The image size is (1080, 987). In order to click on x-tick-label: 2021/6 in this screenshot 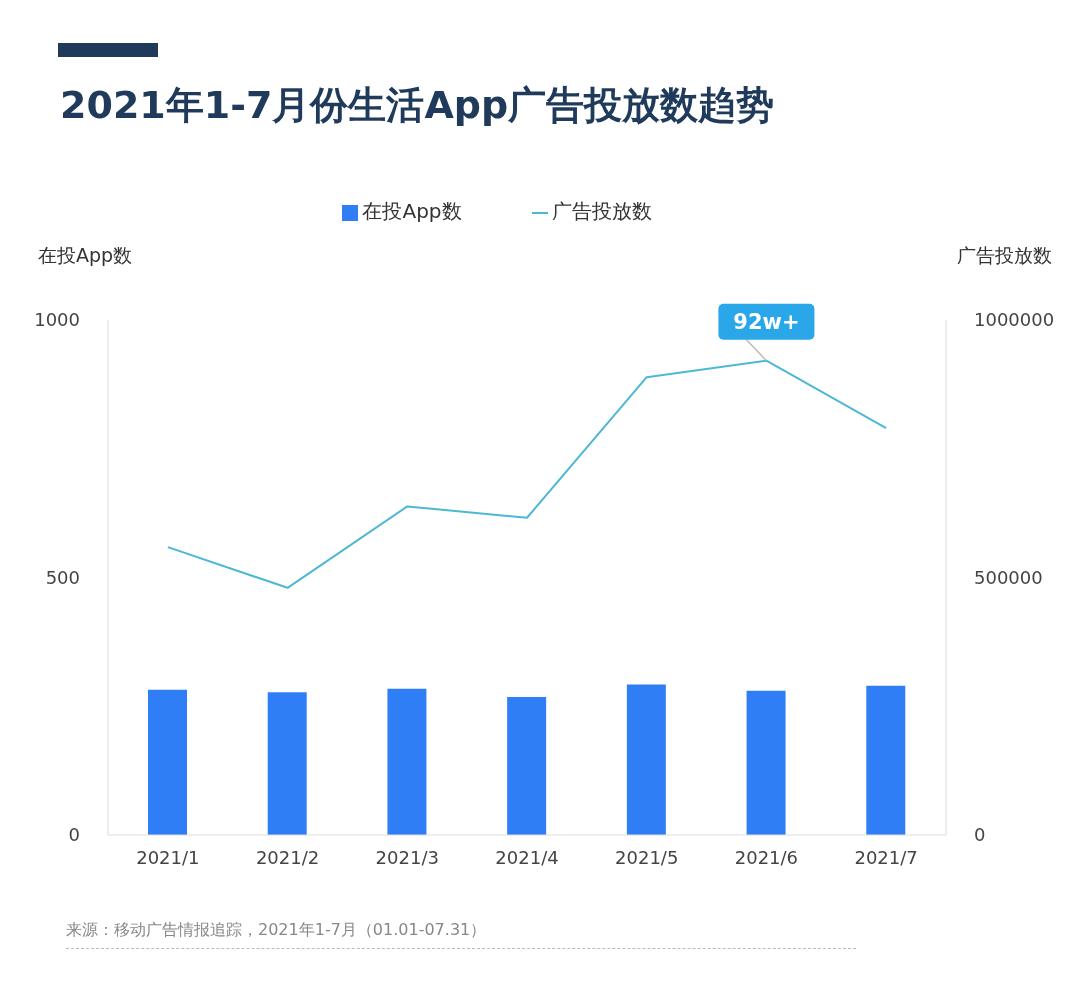, I will do `click(766, 857)`.